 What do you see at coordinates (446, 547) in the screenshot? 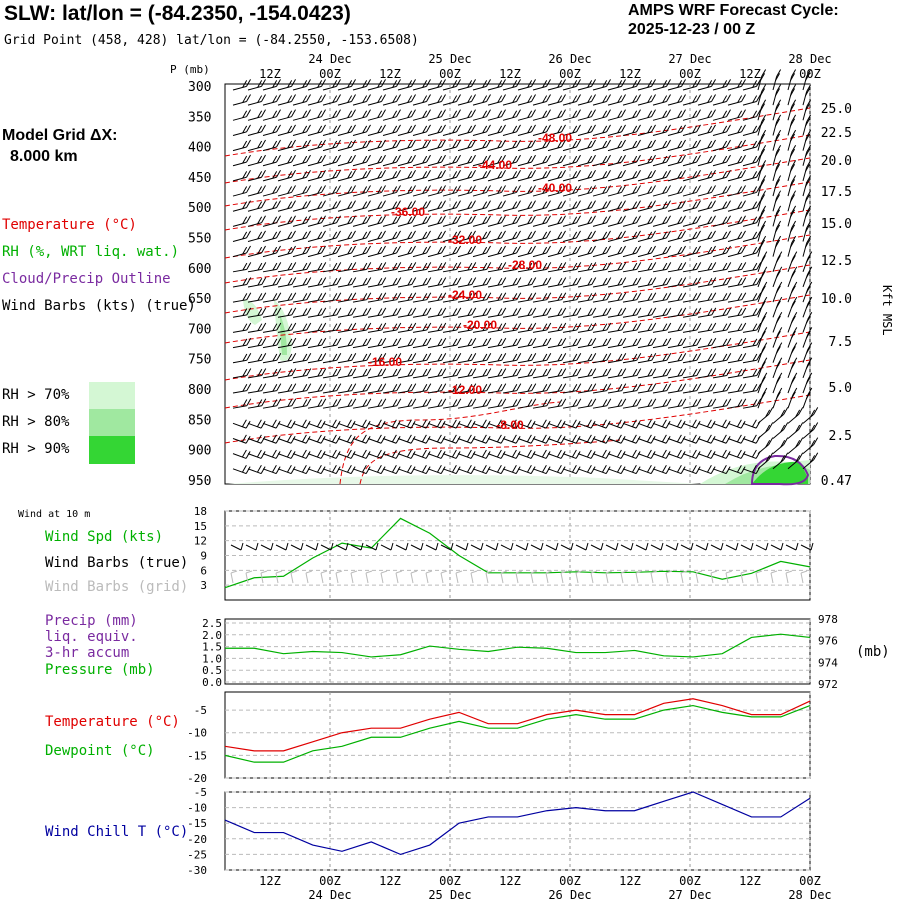
I see `surface-wind-barb` at bounding box center [446, 547].